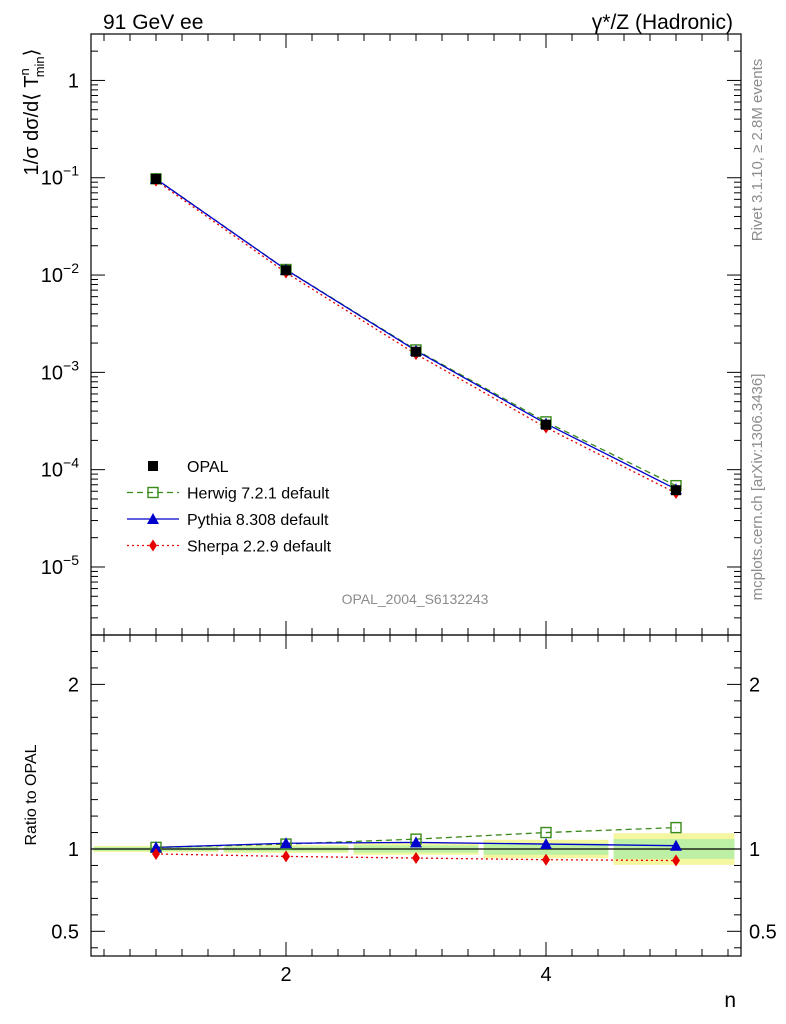  I want to click on x-tick-label: 2, so click(285, 975).